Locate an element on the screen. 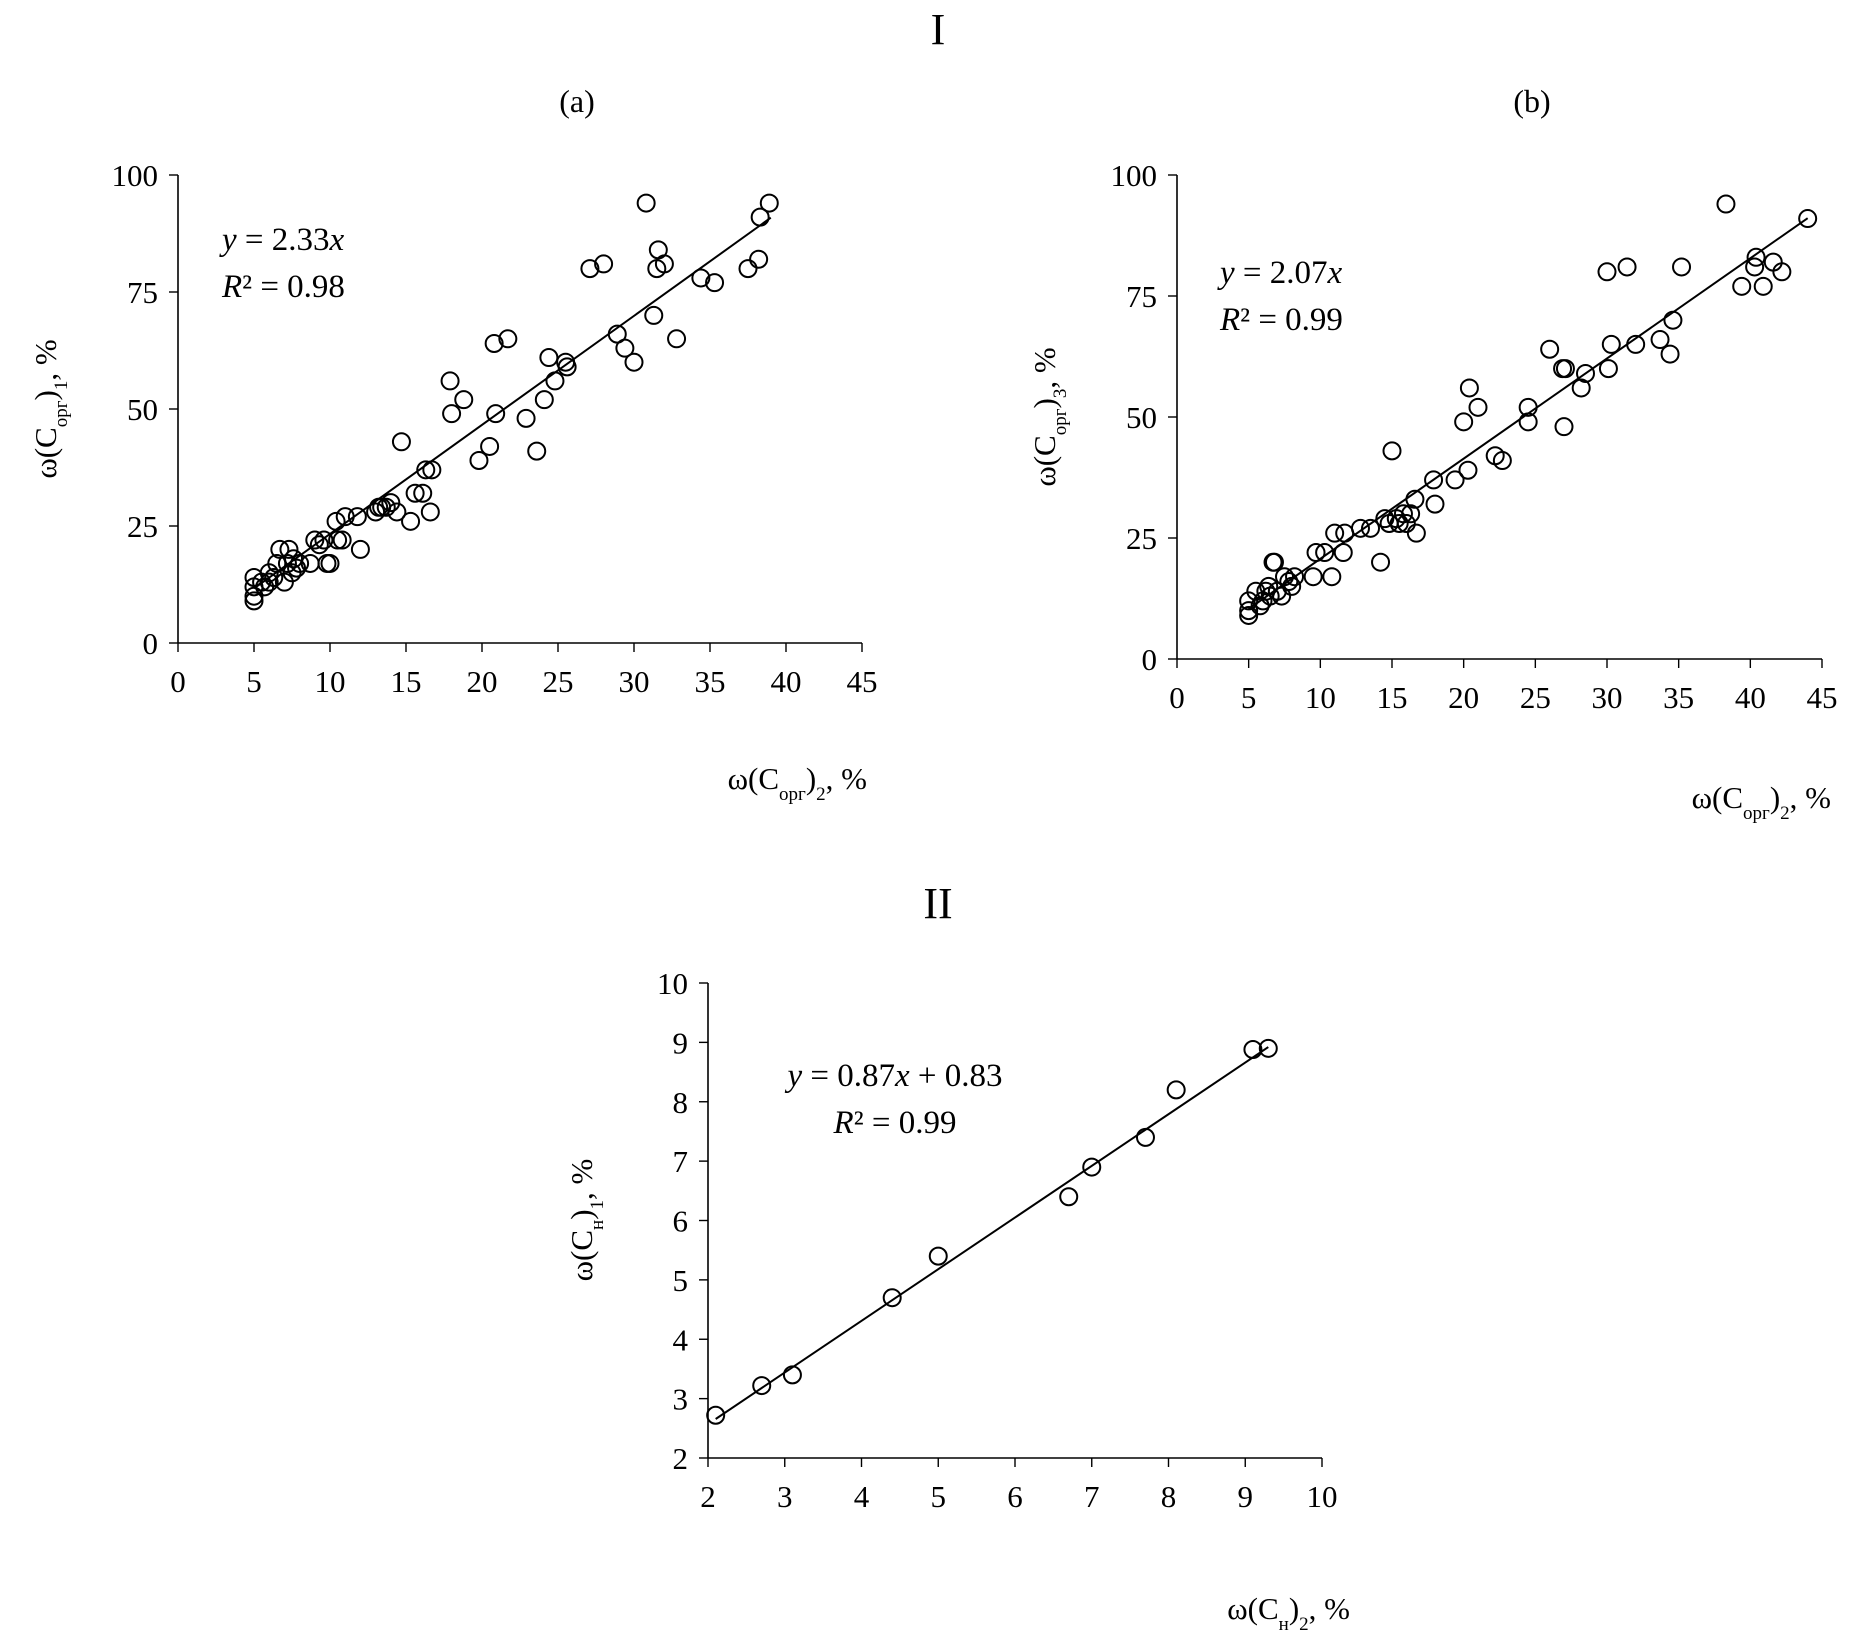 Image resolution: width=1867 pixels, height=1639 pixels. y-tick-label: 75 is located at coordinates (142, 292).